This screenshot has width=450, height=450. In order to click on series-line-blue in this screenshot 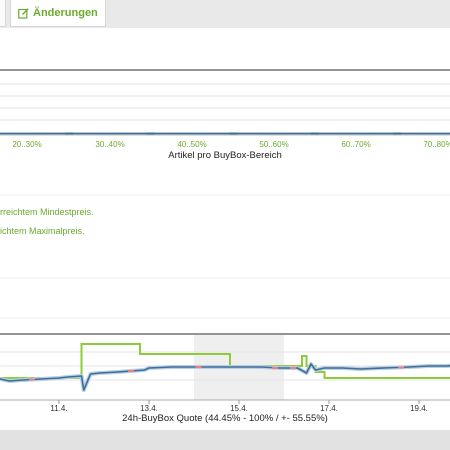, I will do `click(225, 377)`.